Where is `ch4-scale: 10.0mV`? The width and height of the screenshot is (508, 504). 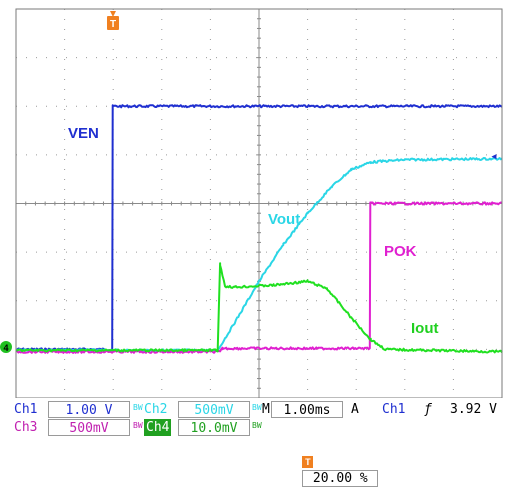 ch4-scale: 10.0mV is located at coordinates (214, 427).